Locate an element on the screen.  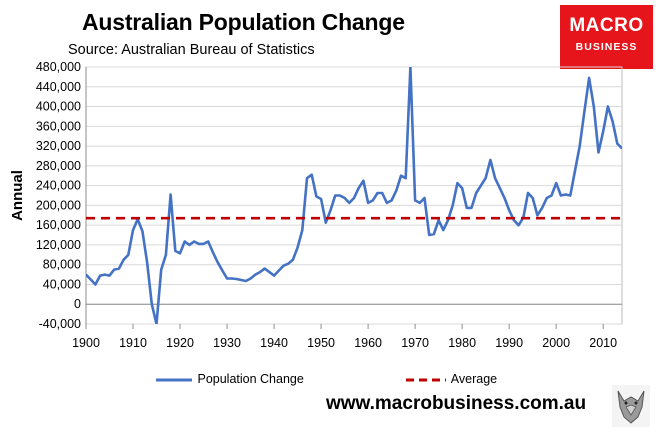
y-tick-label: 440,000 is located at coordinates (58, 87).